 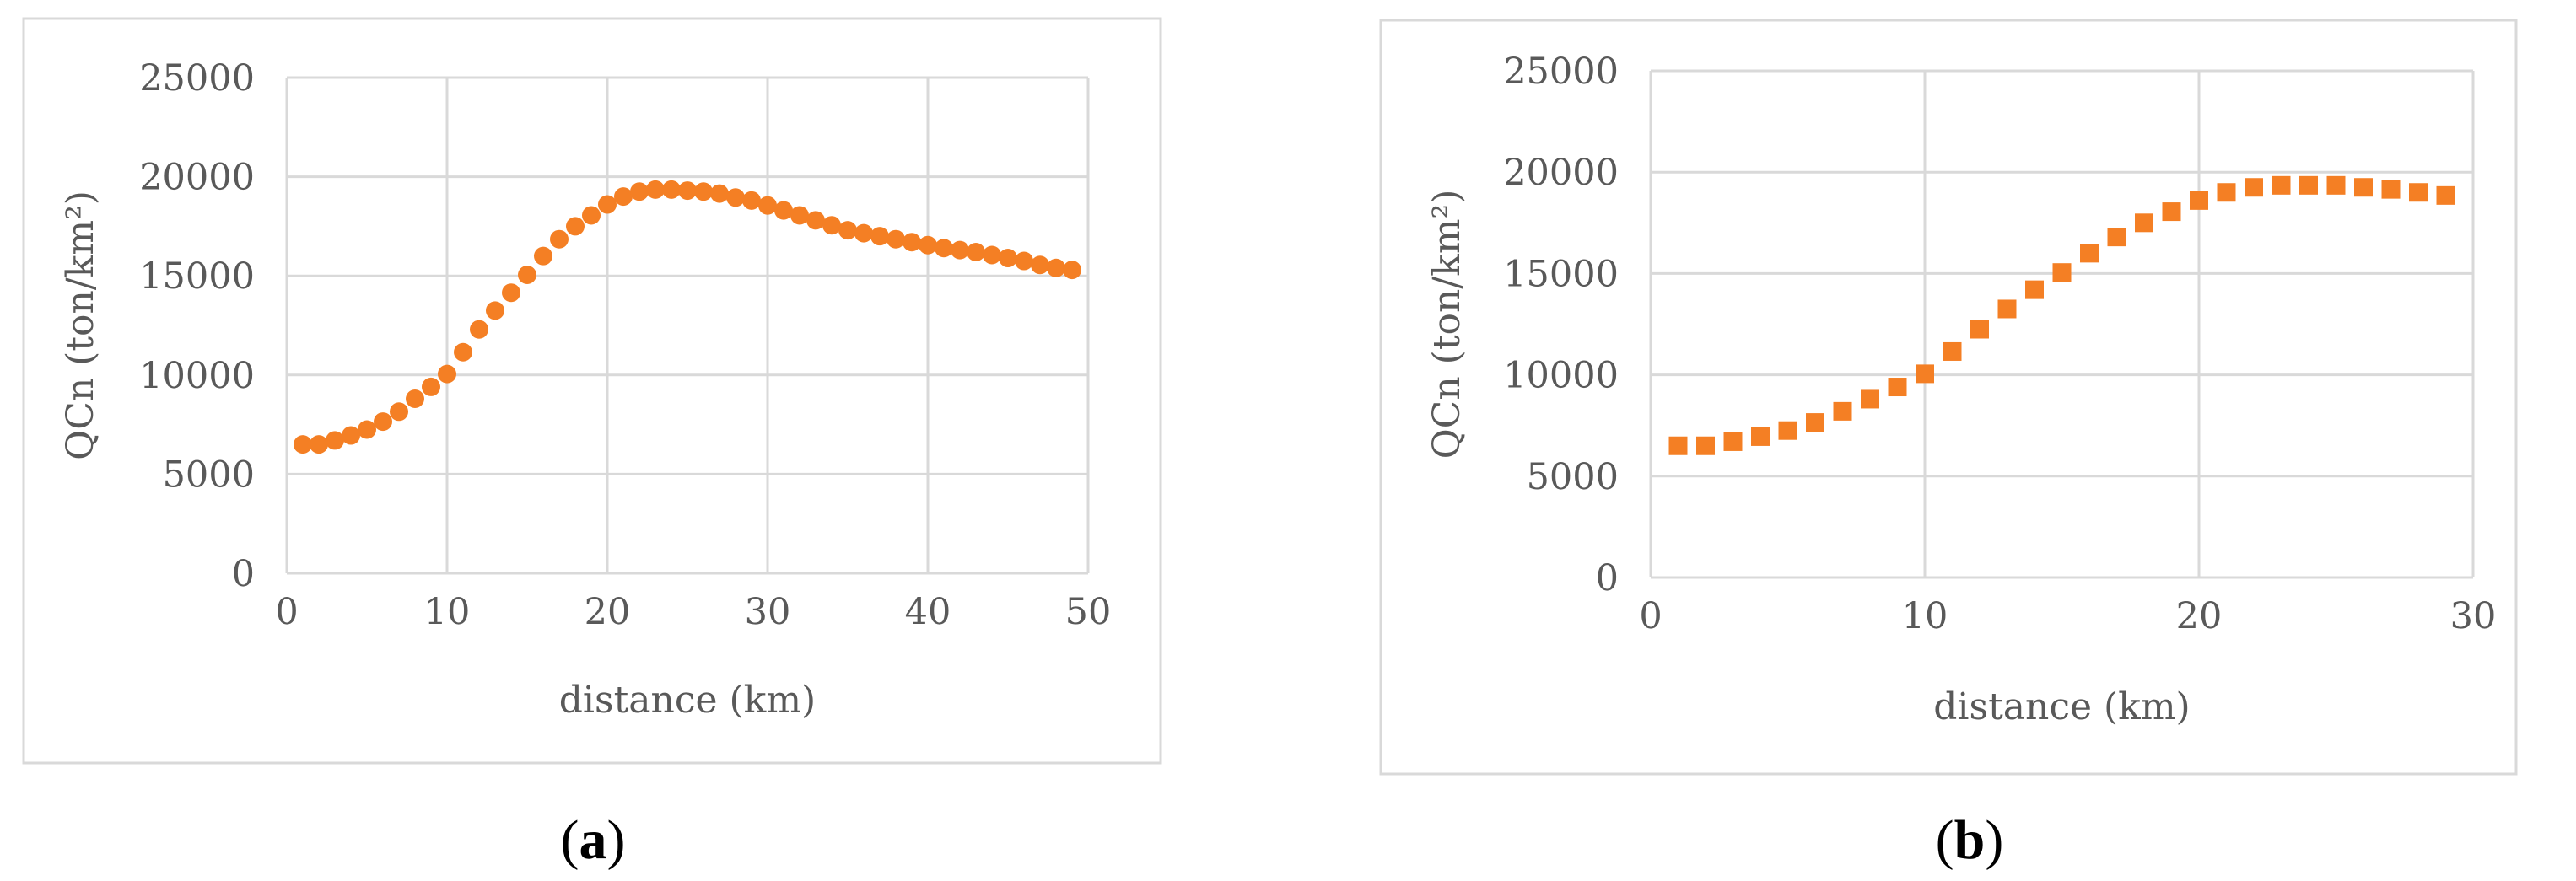 What do you see at coordinates (928, 612) in the screenshot?
I see `x-tick-label: 40` at bounding box center [928, 612].